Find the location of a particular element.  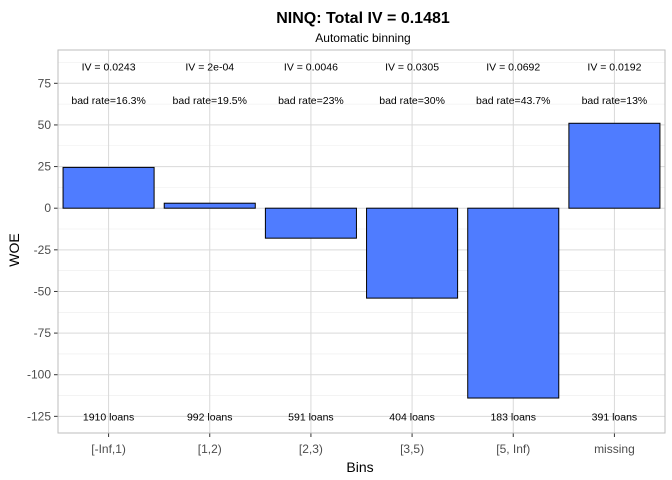

chart-subtitle: Automatic binning is located at coordinates (362, 38).